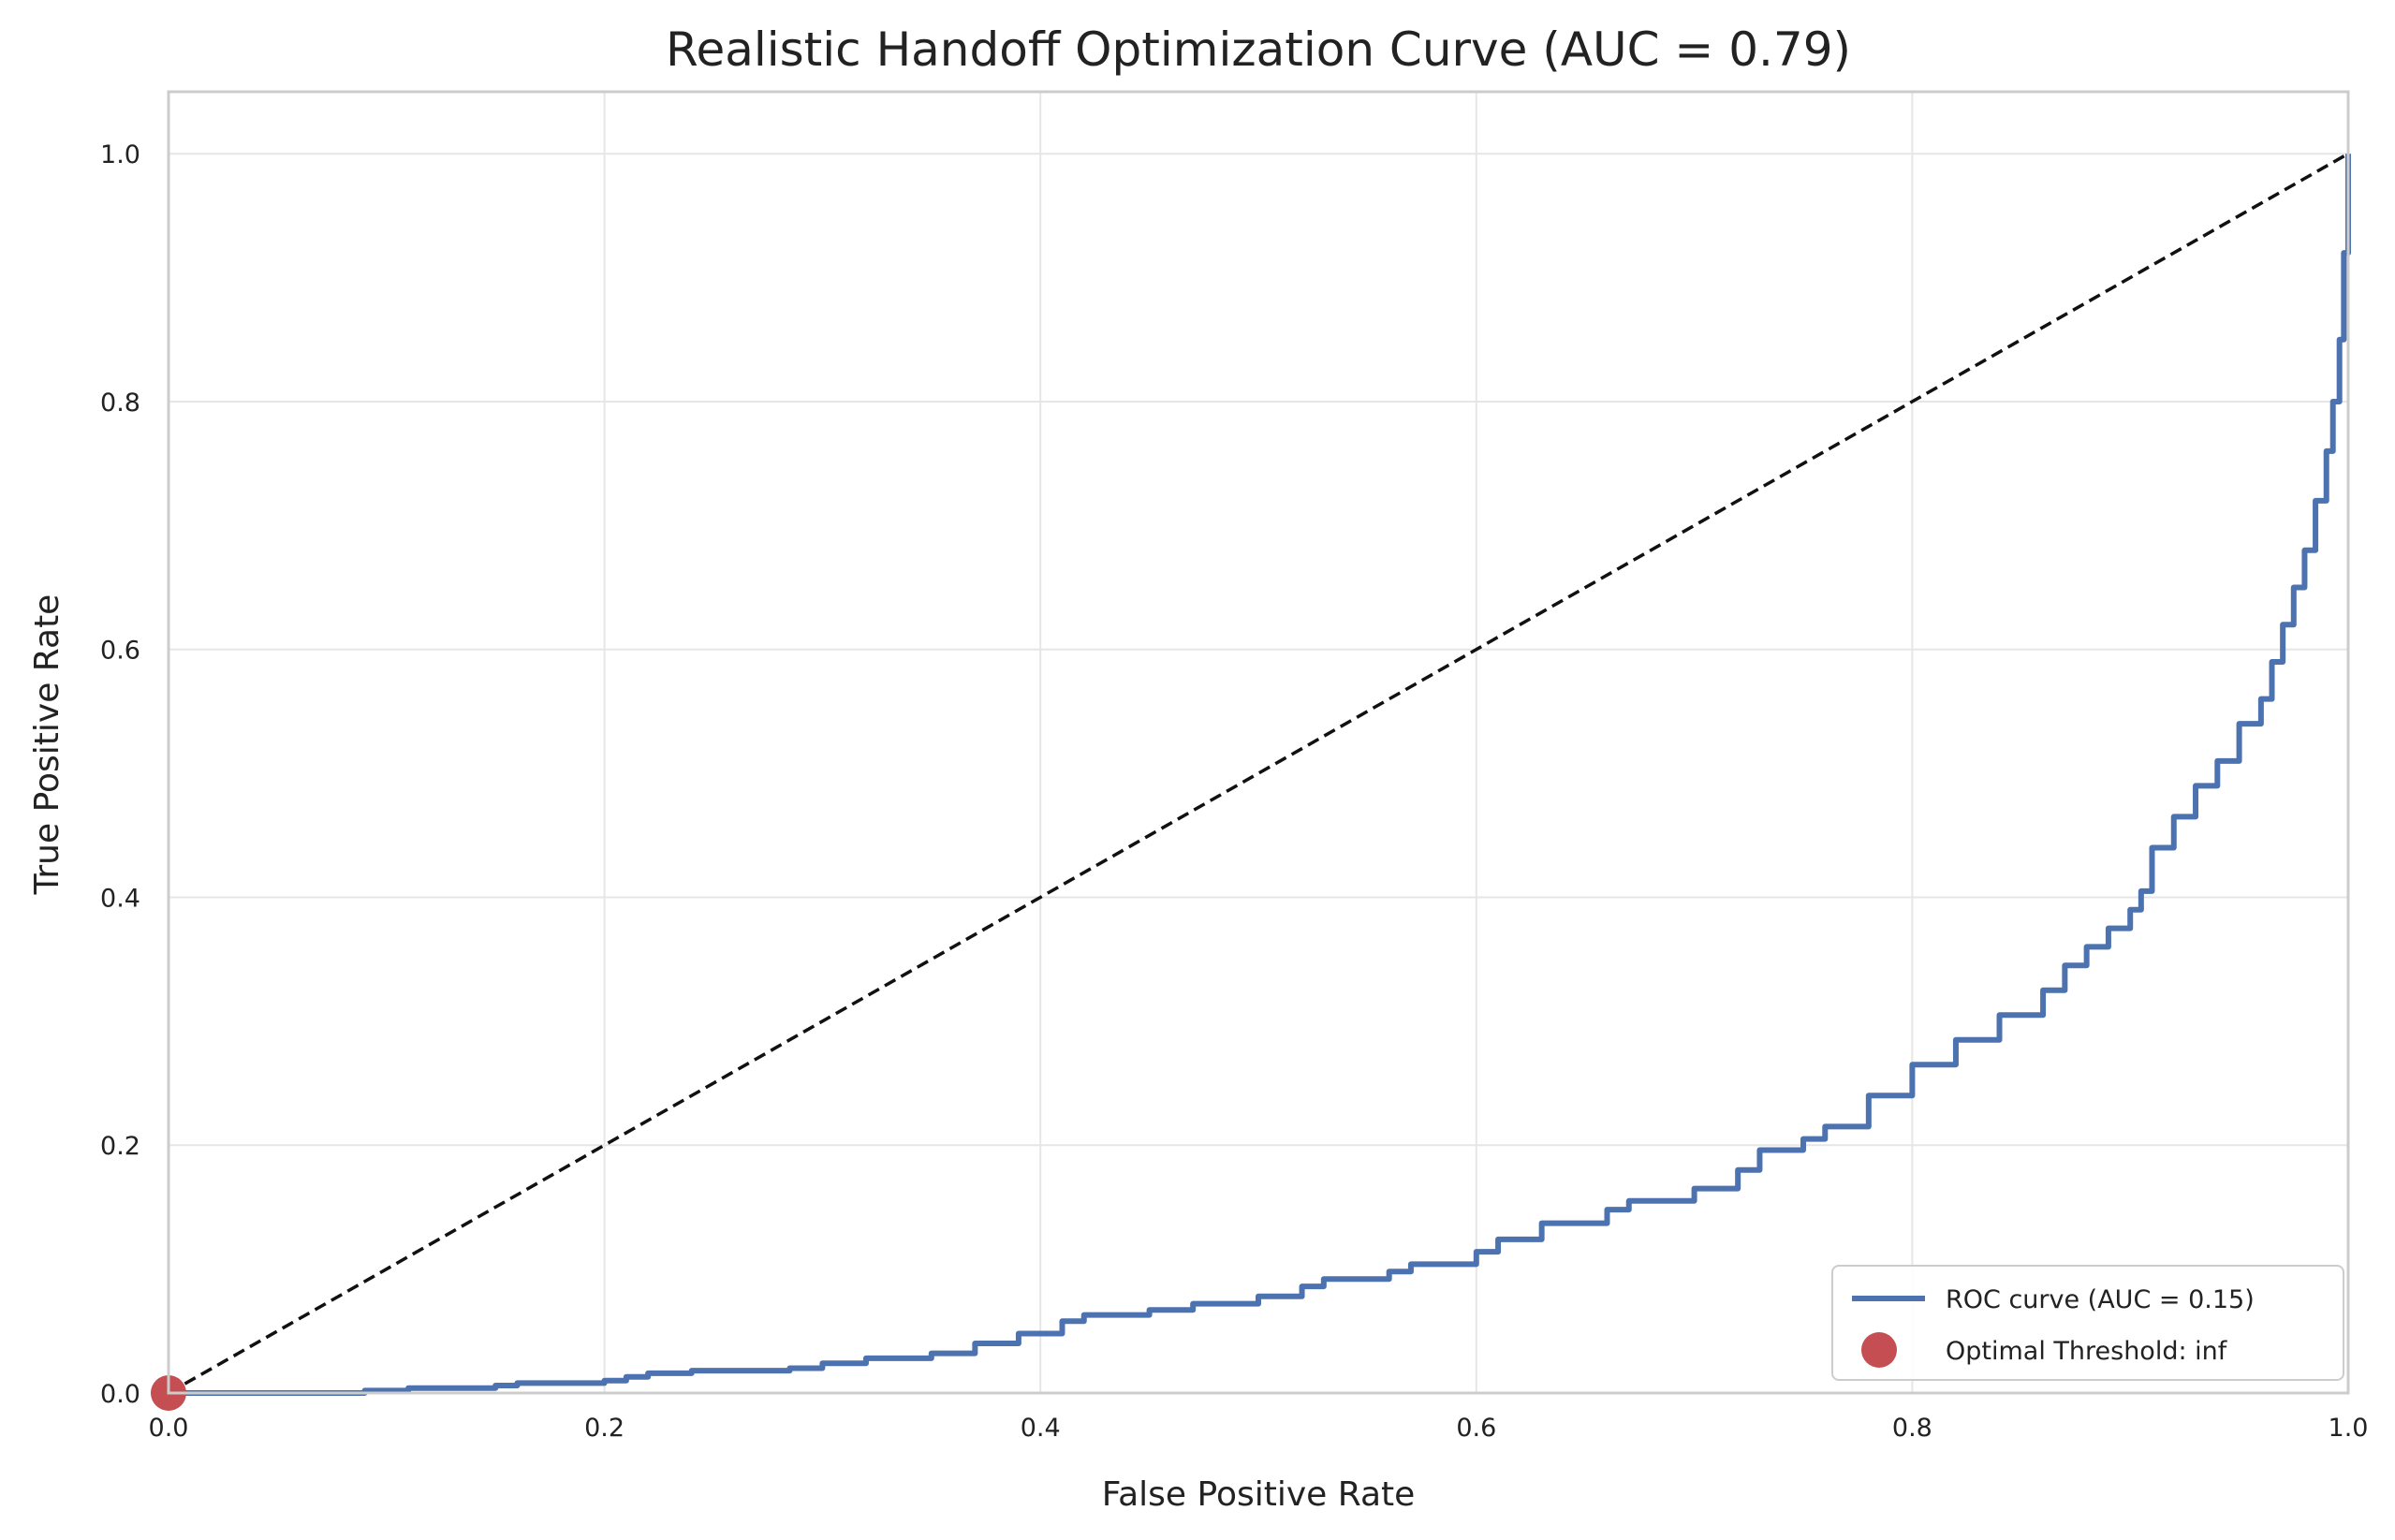 The height and width of the screenshot is (1540, 2395). I want to click on x-tick-label: 0.6, so click(1476, 1428).